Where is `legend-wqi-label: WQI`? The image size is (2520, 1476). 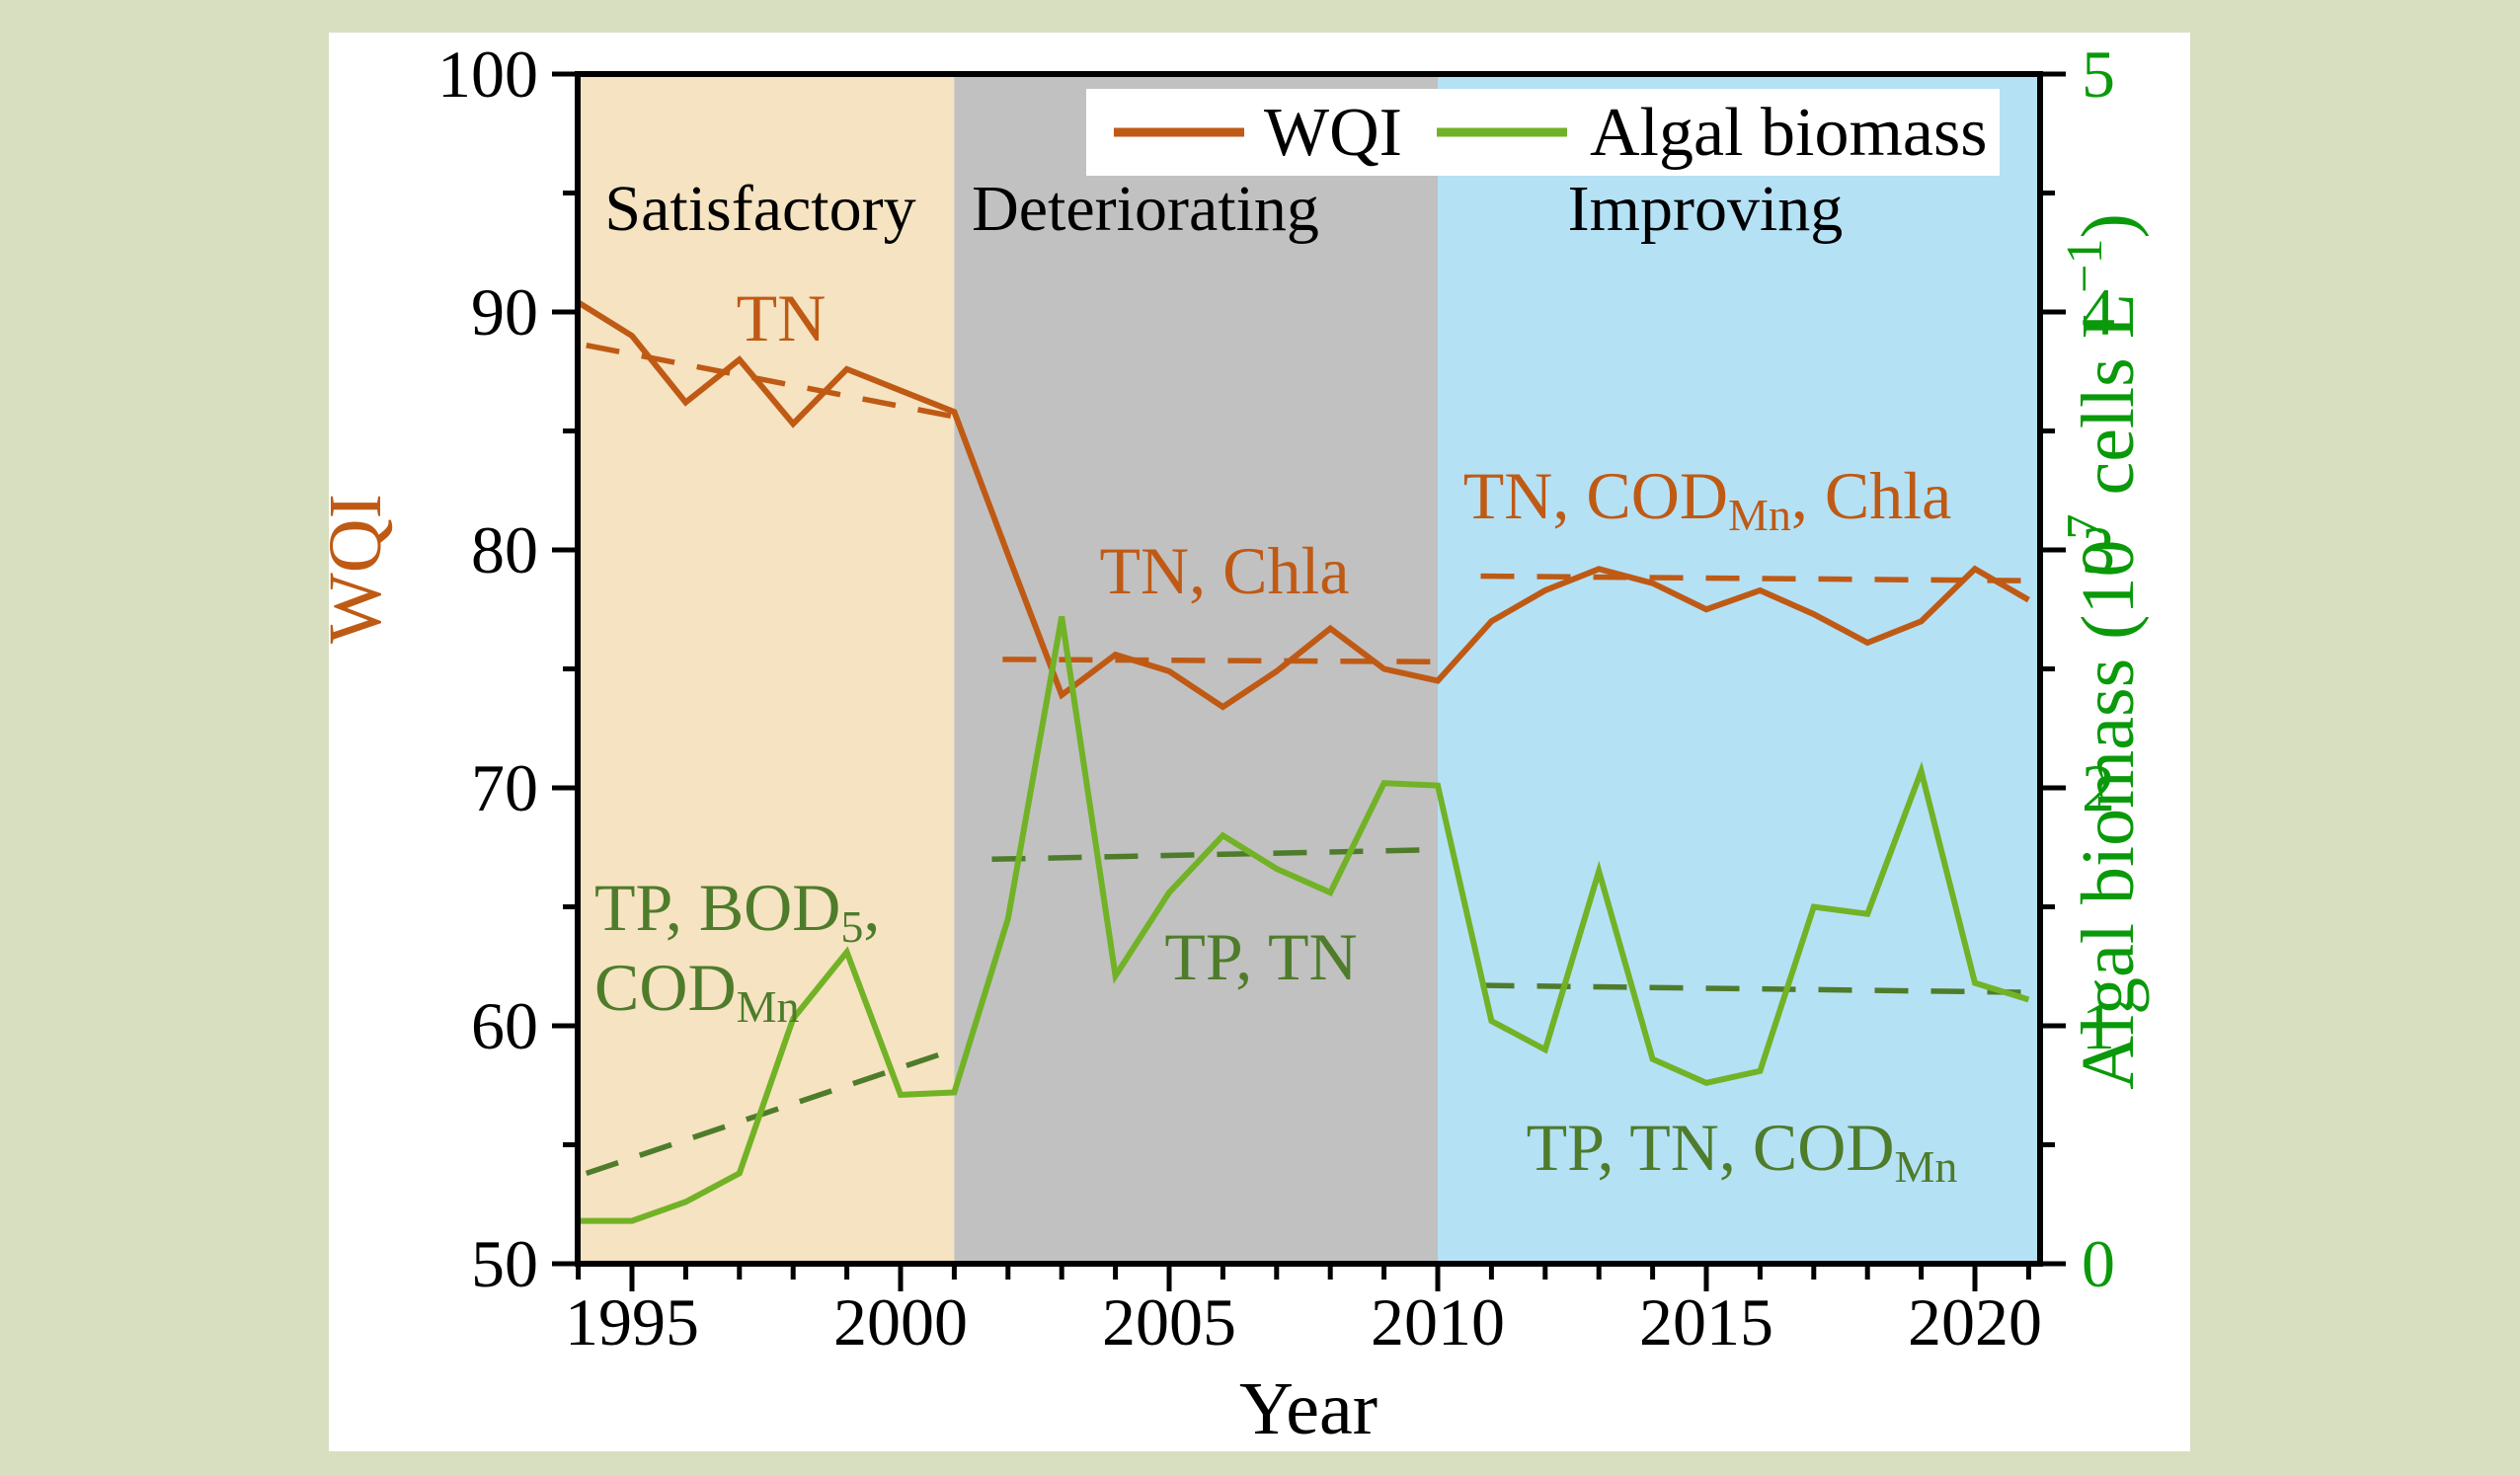
legend-wqi-label: WQI is located at coordinates (1333, 133).